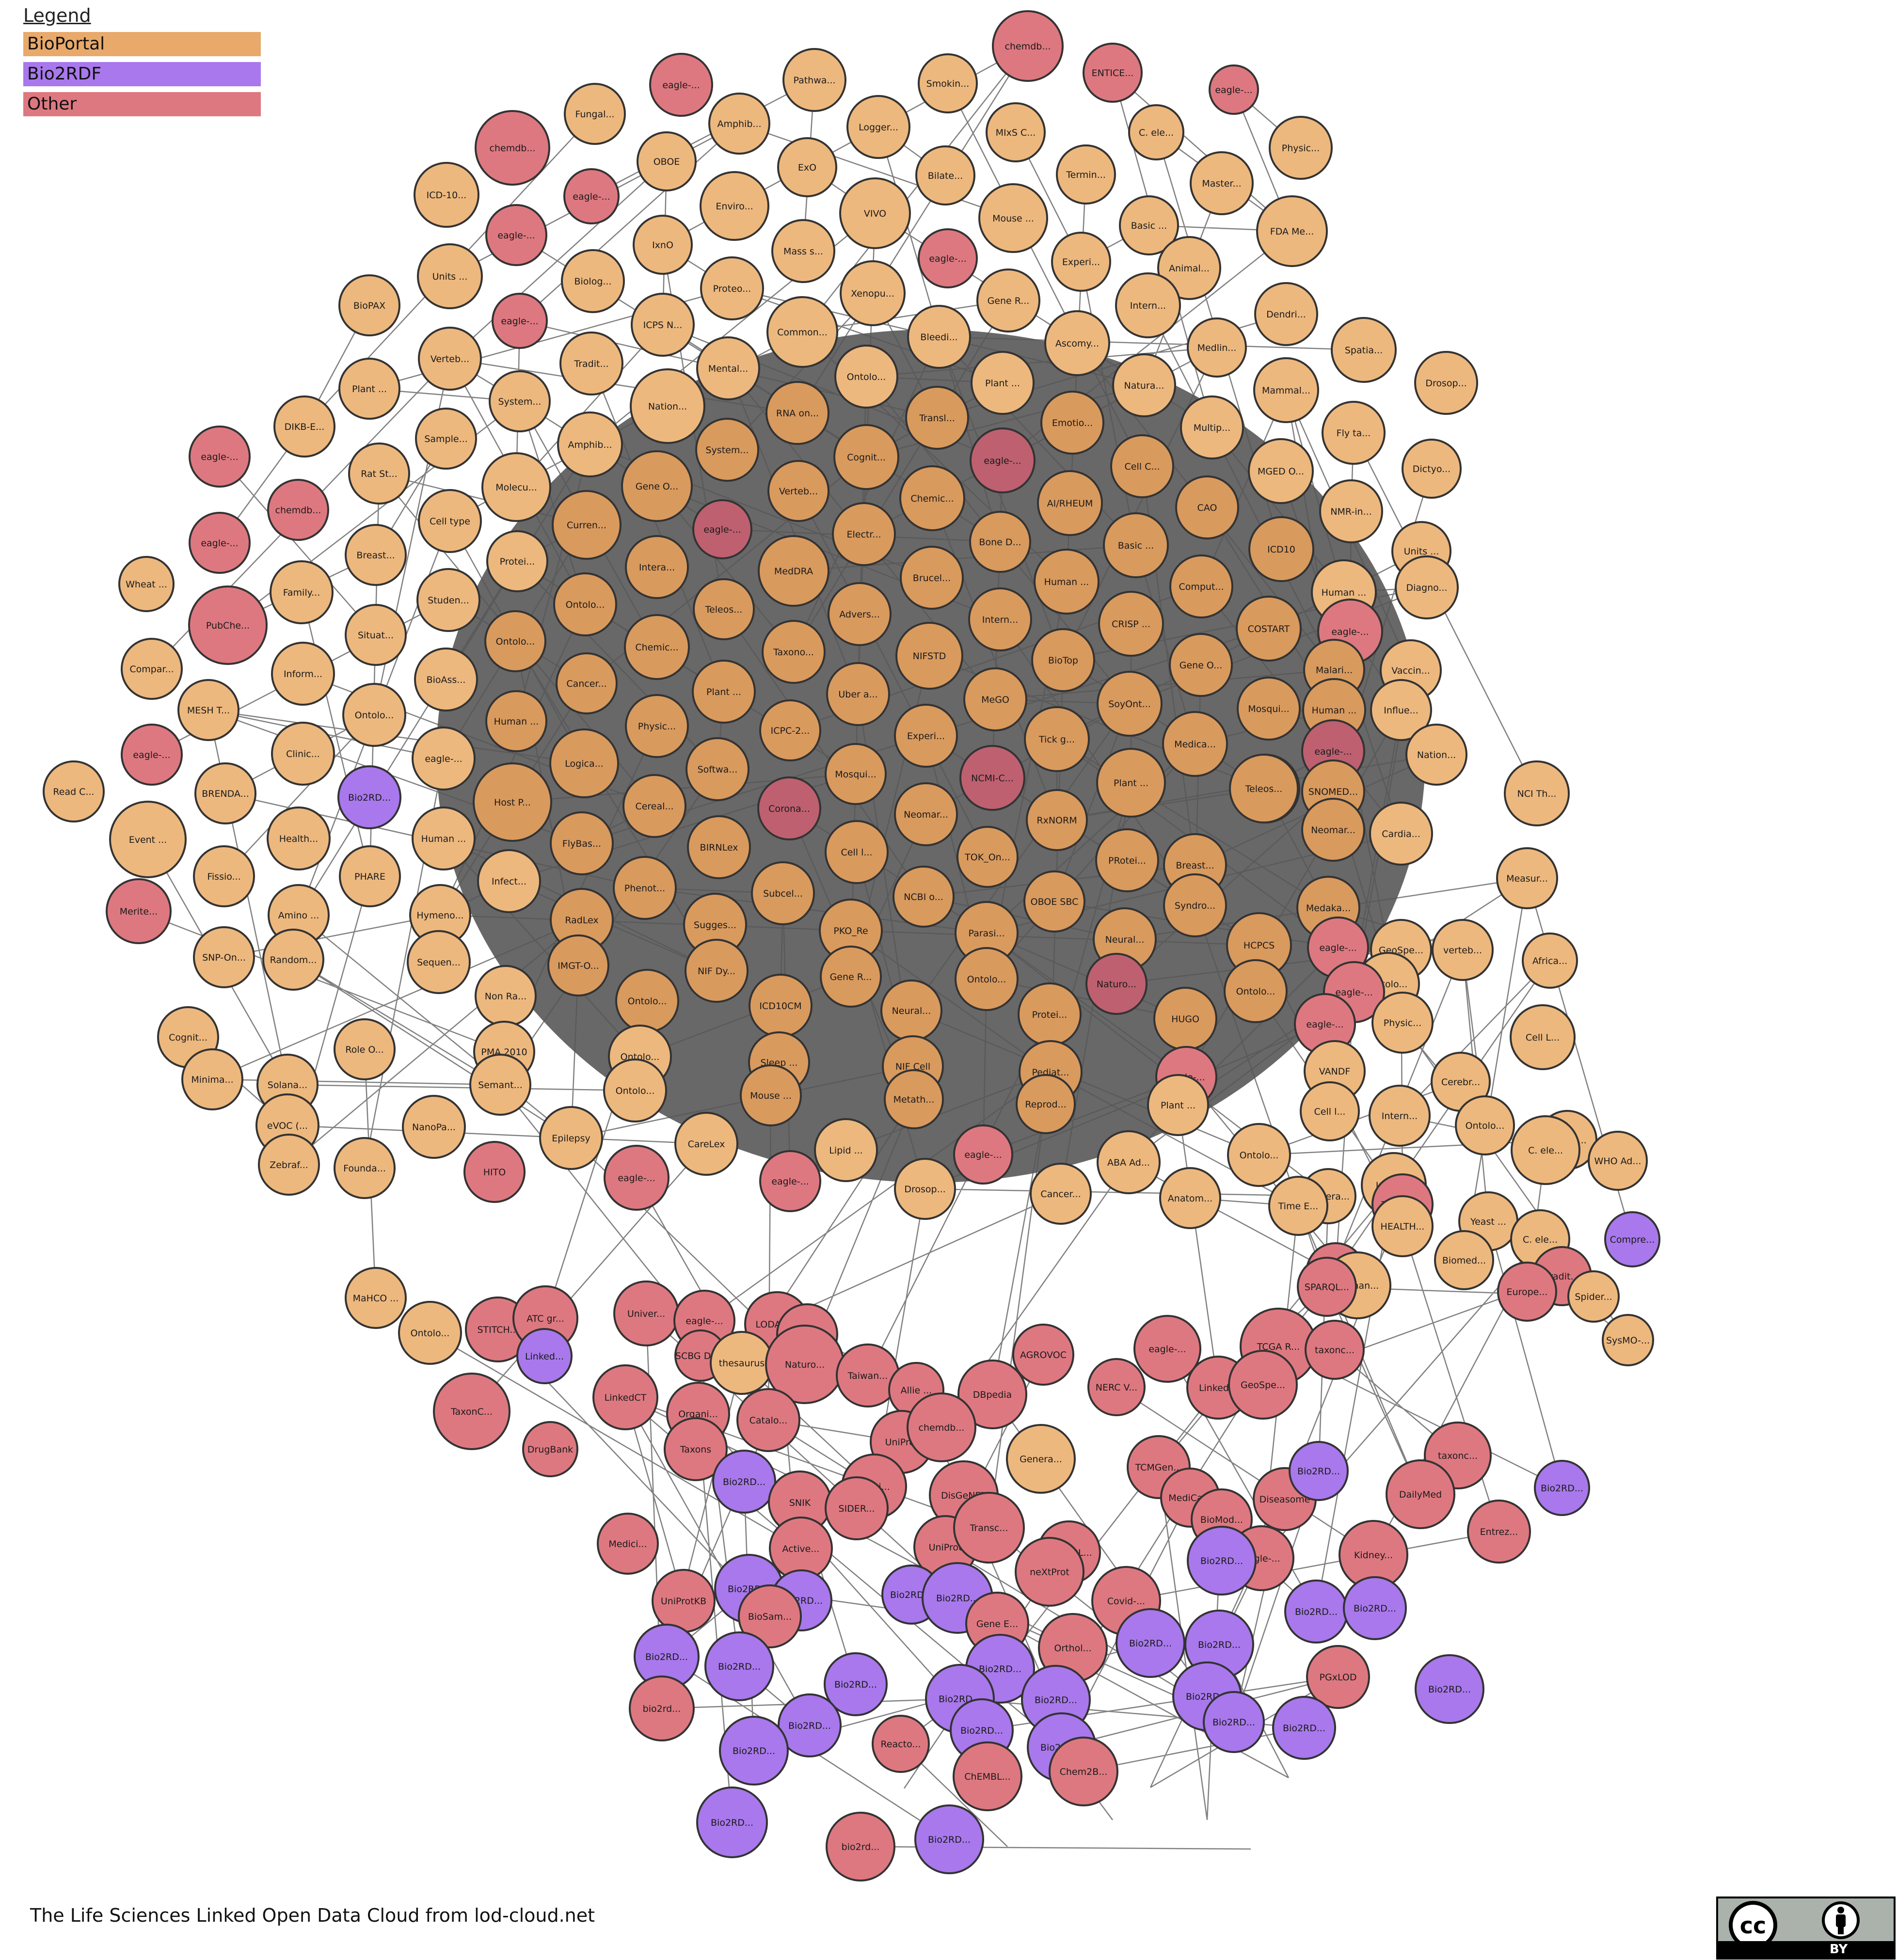 This screenshot has height=1960, width=1897. I want to click on dataset-node: BioPAX, so click(369, 305).